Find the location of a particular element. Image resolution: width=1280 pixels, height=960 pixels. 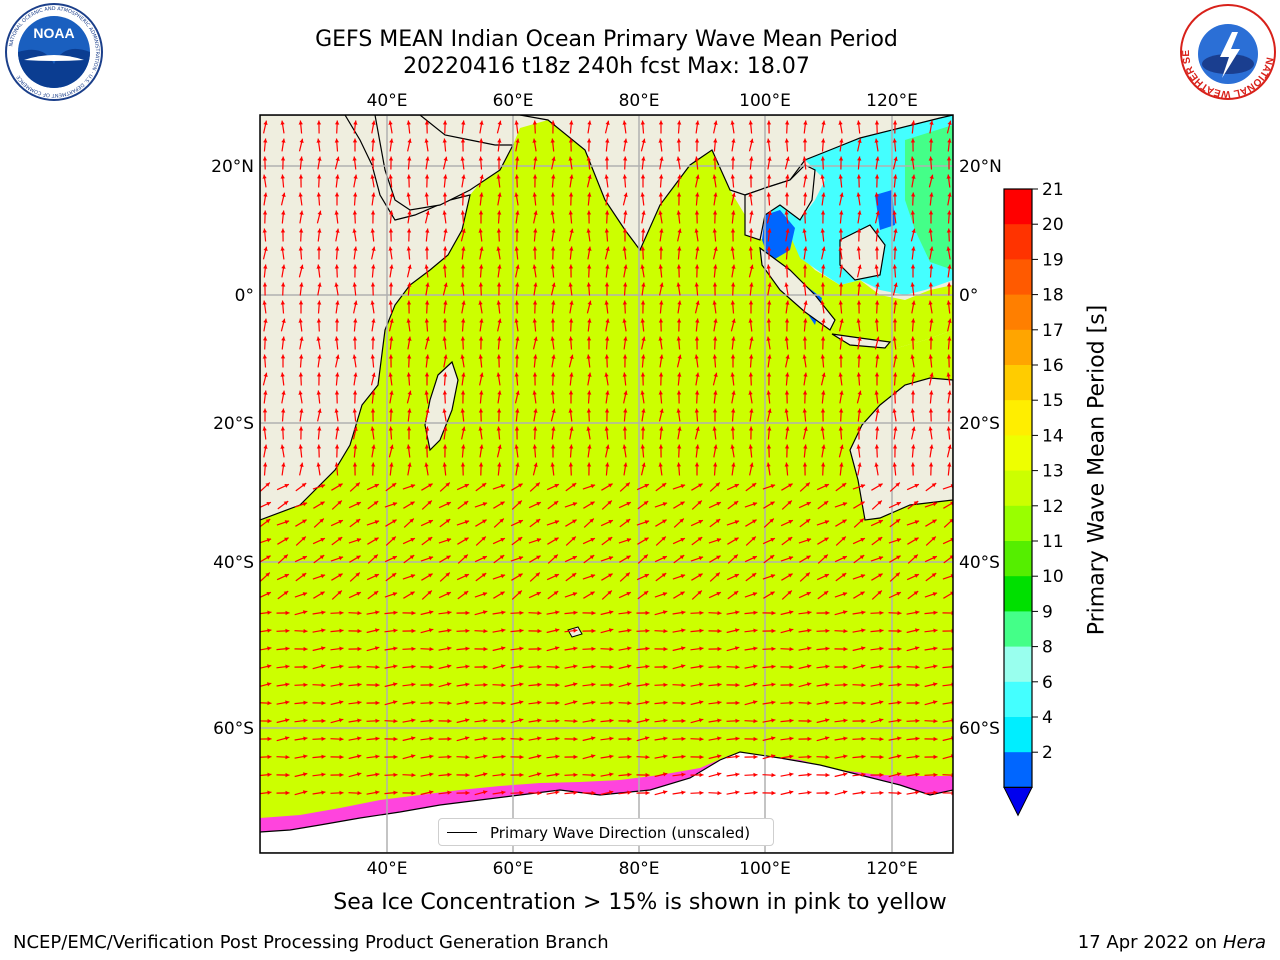

ocean-east-seas is located at coordinates (856, 290).